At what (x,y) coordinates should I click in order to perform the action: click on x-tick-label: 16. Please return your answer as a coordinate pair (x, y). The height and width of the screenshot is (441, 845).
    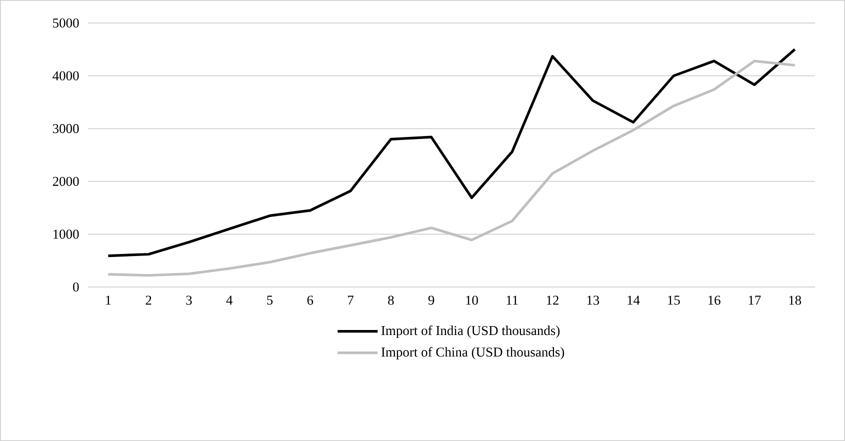
    Looking at the image, I should click on (714, 300).